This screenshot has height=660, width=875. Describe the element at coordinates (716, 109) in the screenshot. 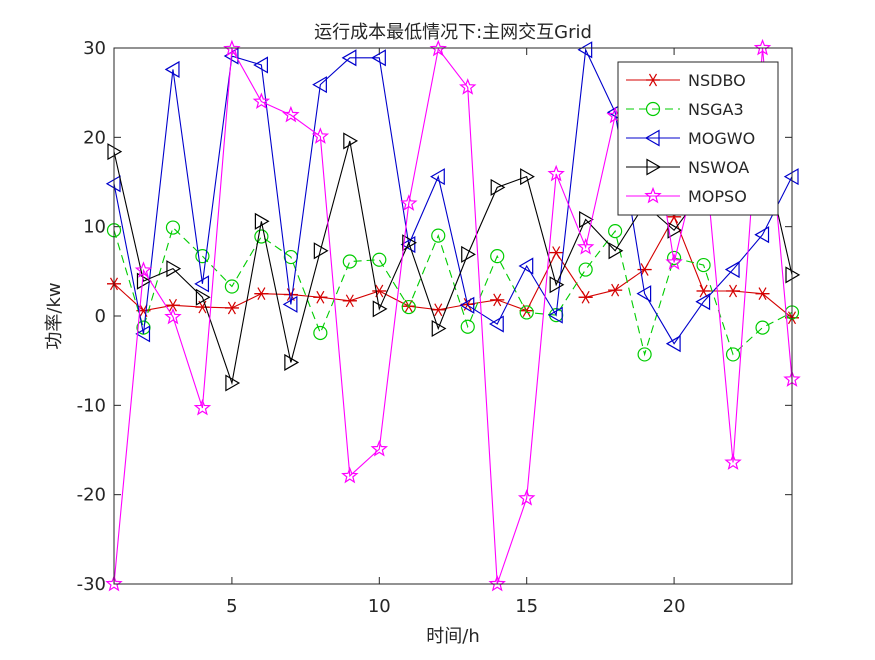

I see `legend-label-nsga3: NSGA3` at that location.